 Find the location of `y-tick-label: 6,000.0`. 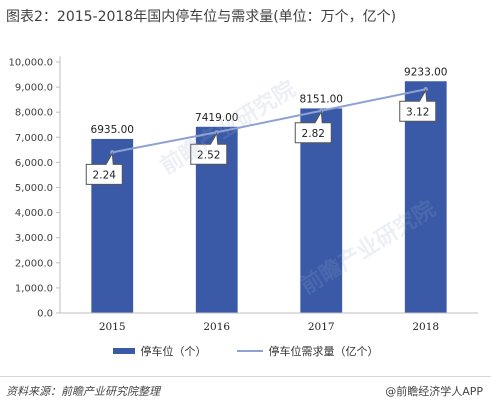

y-tick-label: 6,000.0 is located at coordinates (34, 163).